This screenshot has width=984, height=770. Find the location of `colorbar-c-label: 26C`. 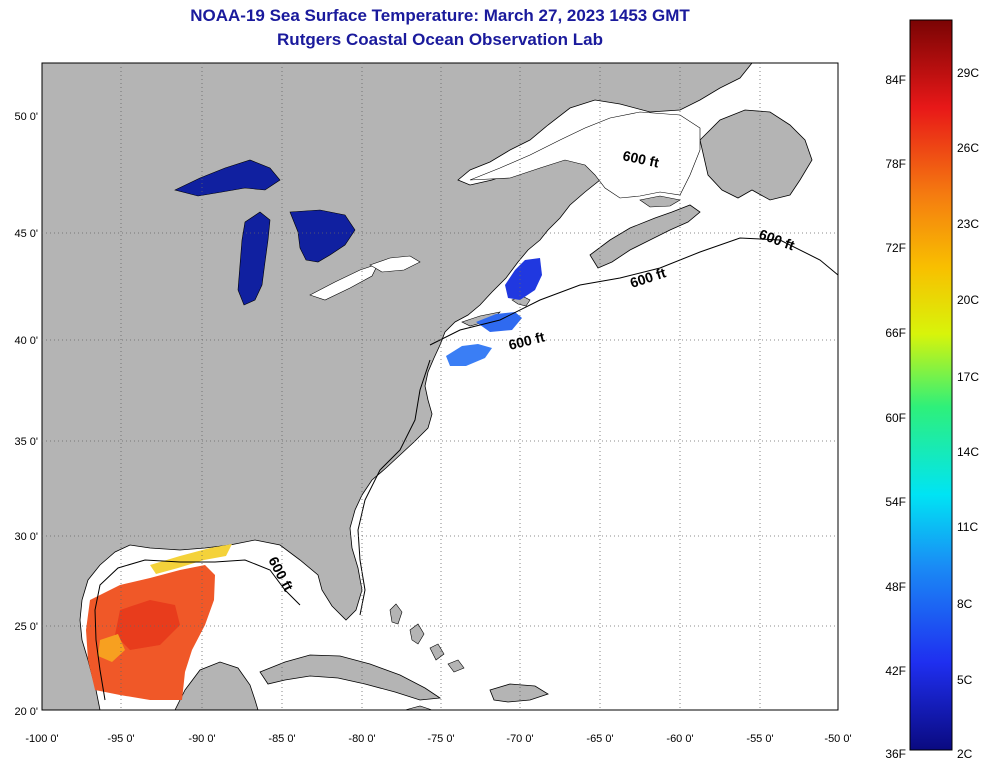

colorbar-c-label: 26C is located at coordinates (968, 148).